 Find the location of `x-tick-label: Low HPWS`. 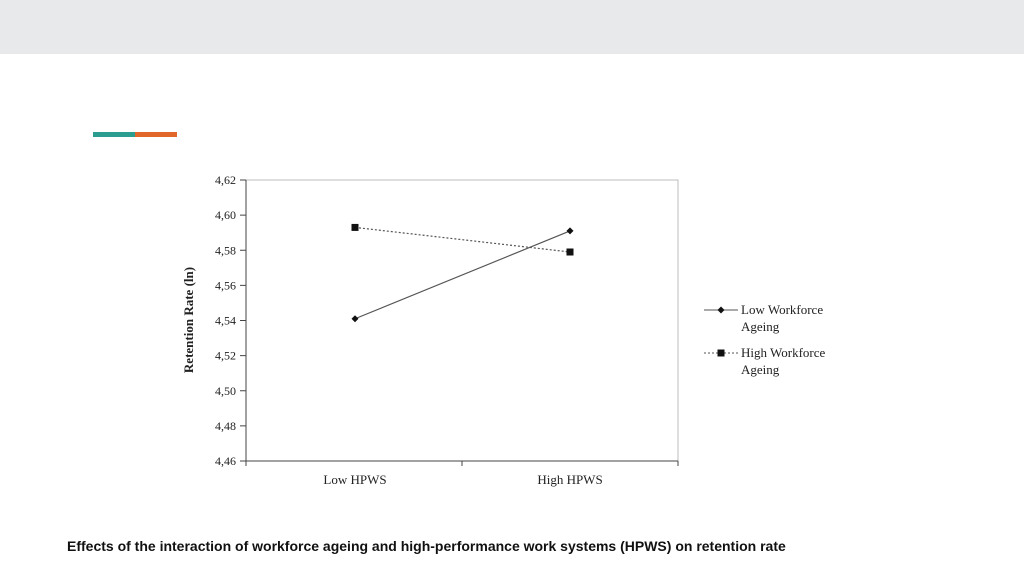

x-tick-label: Low HPWS is located at coordinates (354, 479).